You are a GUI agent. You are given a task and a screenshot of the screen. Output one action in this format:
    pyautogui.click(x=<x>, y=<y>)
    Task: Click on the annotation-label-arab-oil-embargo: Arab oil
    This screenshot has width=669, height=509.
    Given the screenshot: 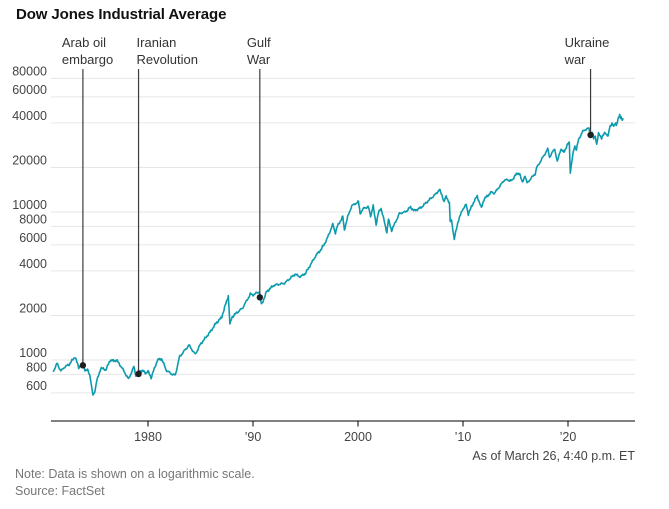 What is the action you would take?
    pyautogui.click(x=84, y=42)
    